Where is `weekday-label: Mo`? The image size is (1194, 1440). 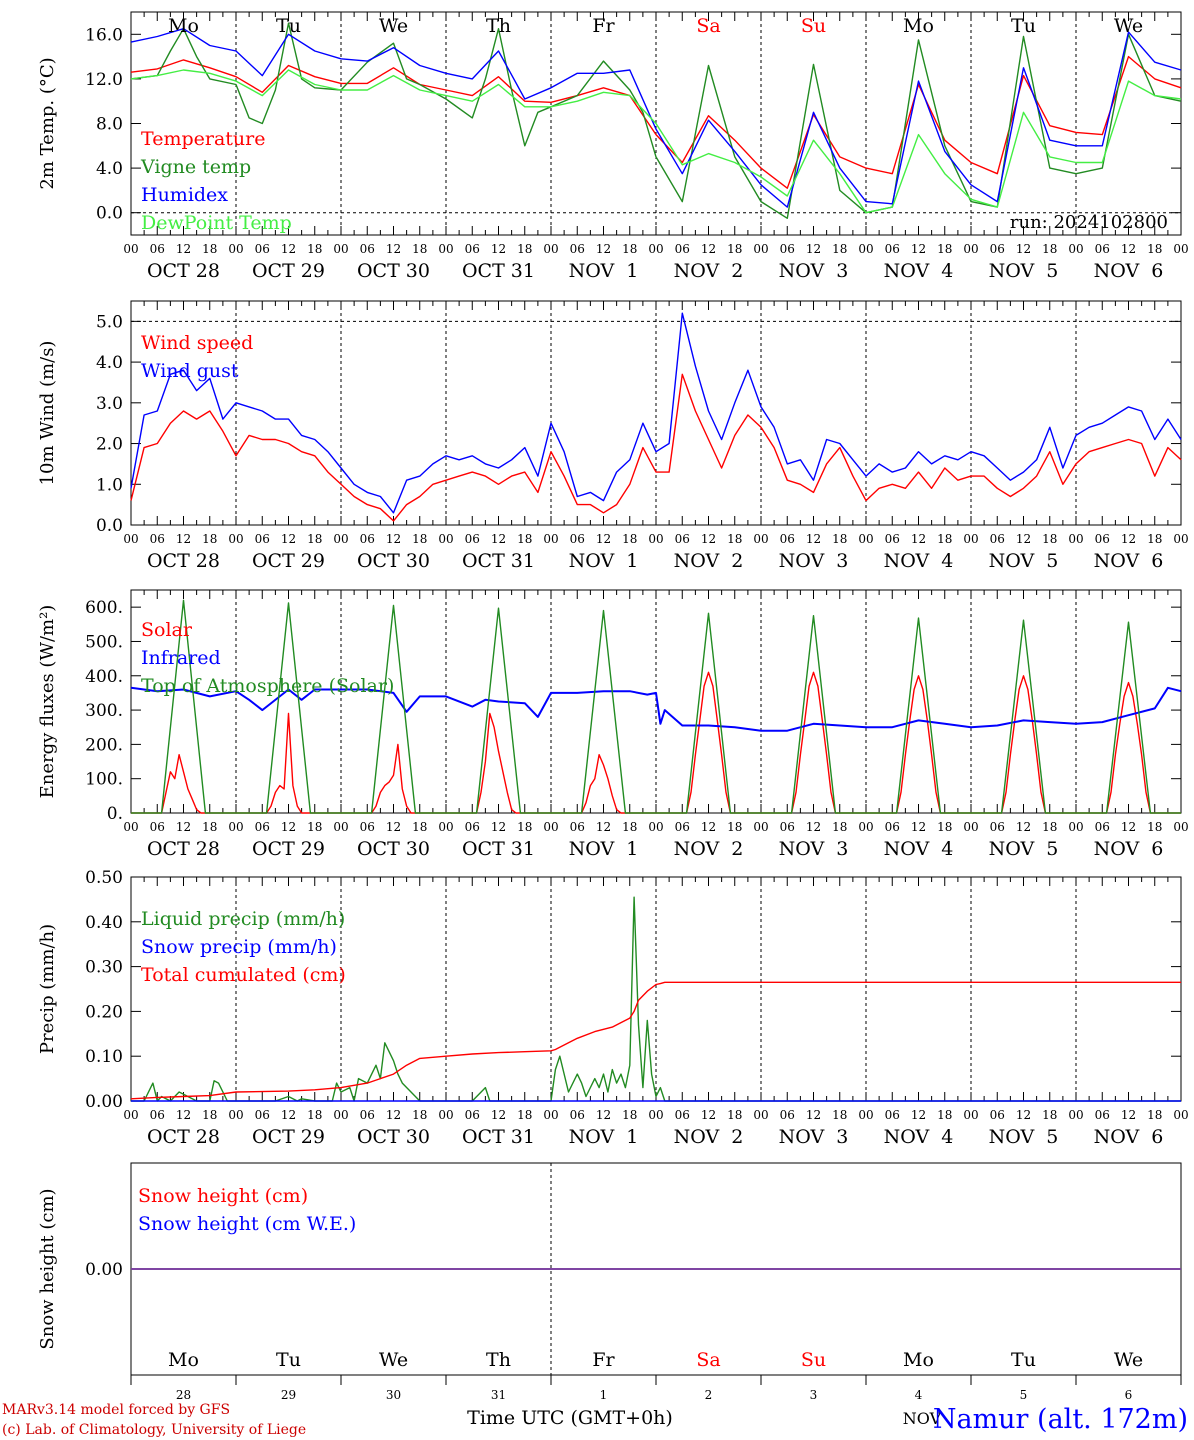
weekday-label: Mo is located at coordinates (183, 26).